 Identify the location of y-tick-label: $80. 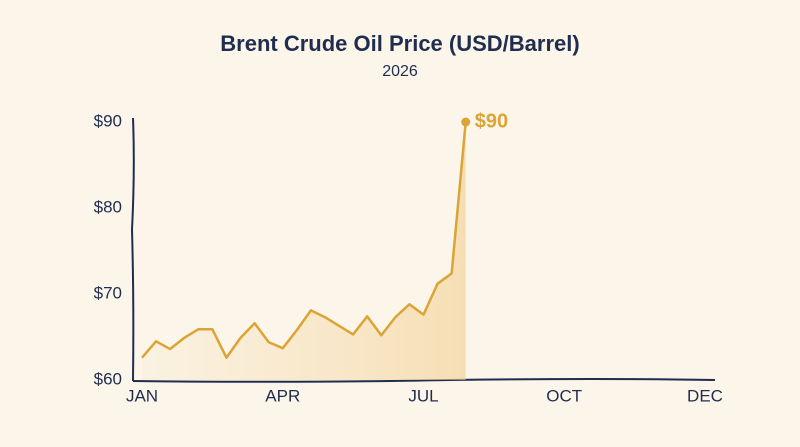
(108, 206).